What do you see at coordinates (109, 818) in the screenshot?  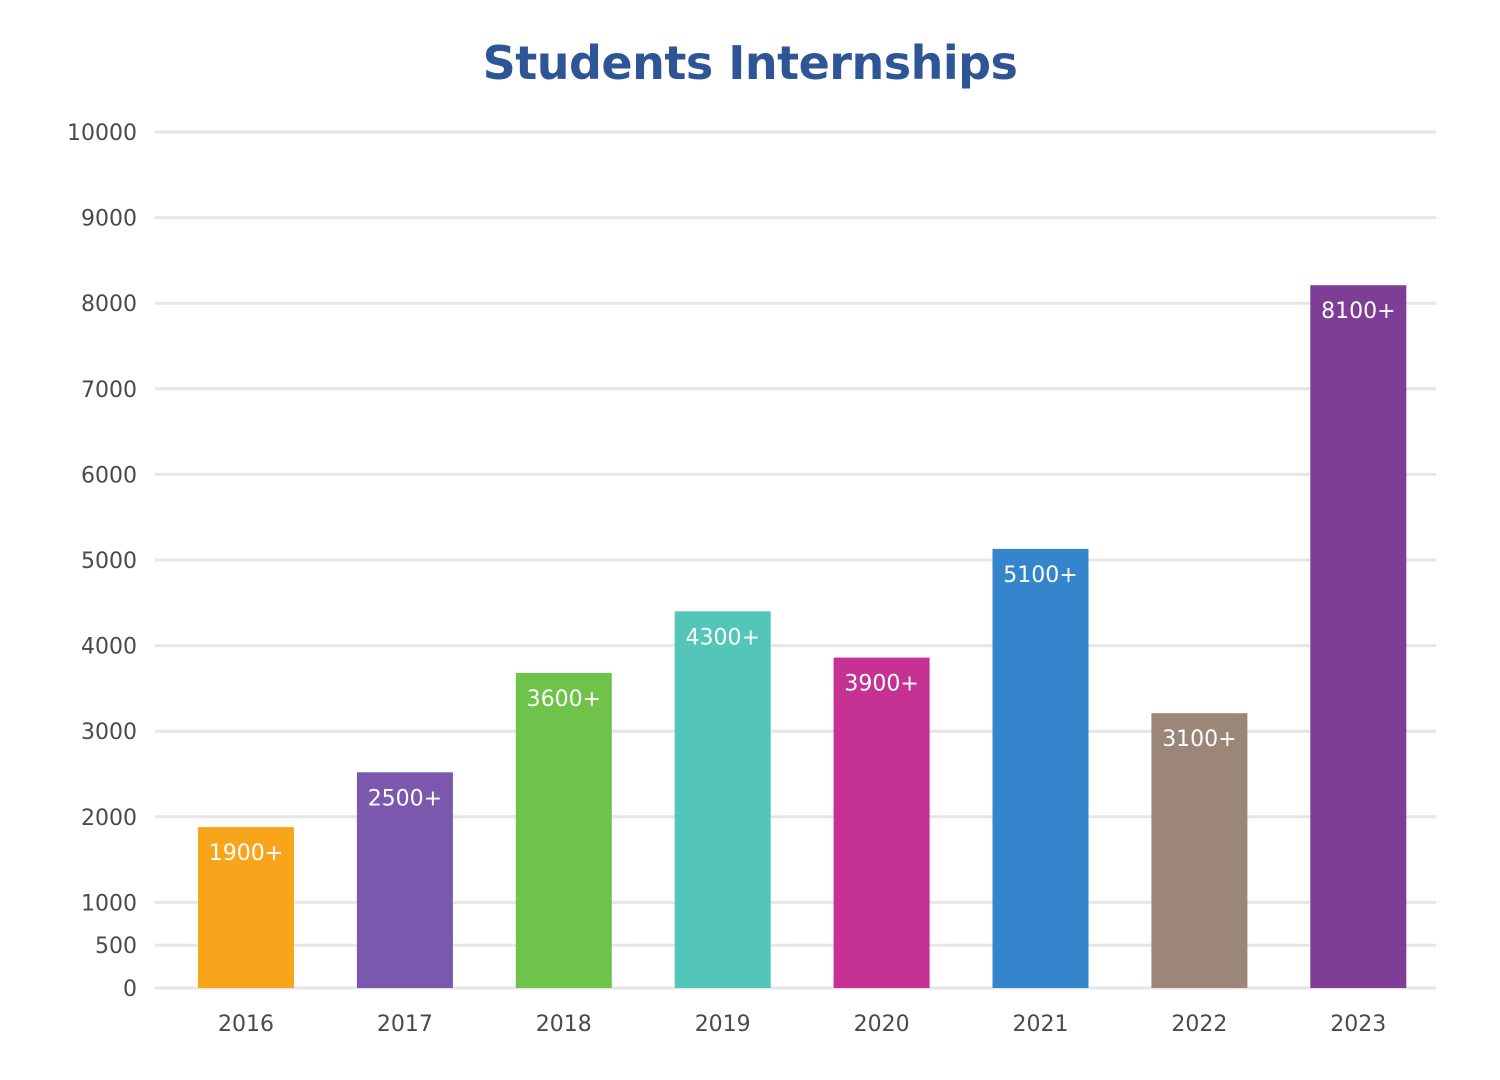 I see `y-tick-label: 2000` at bounding box center [109, 818].